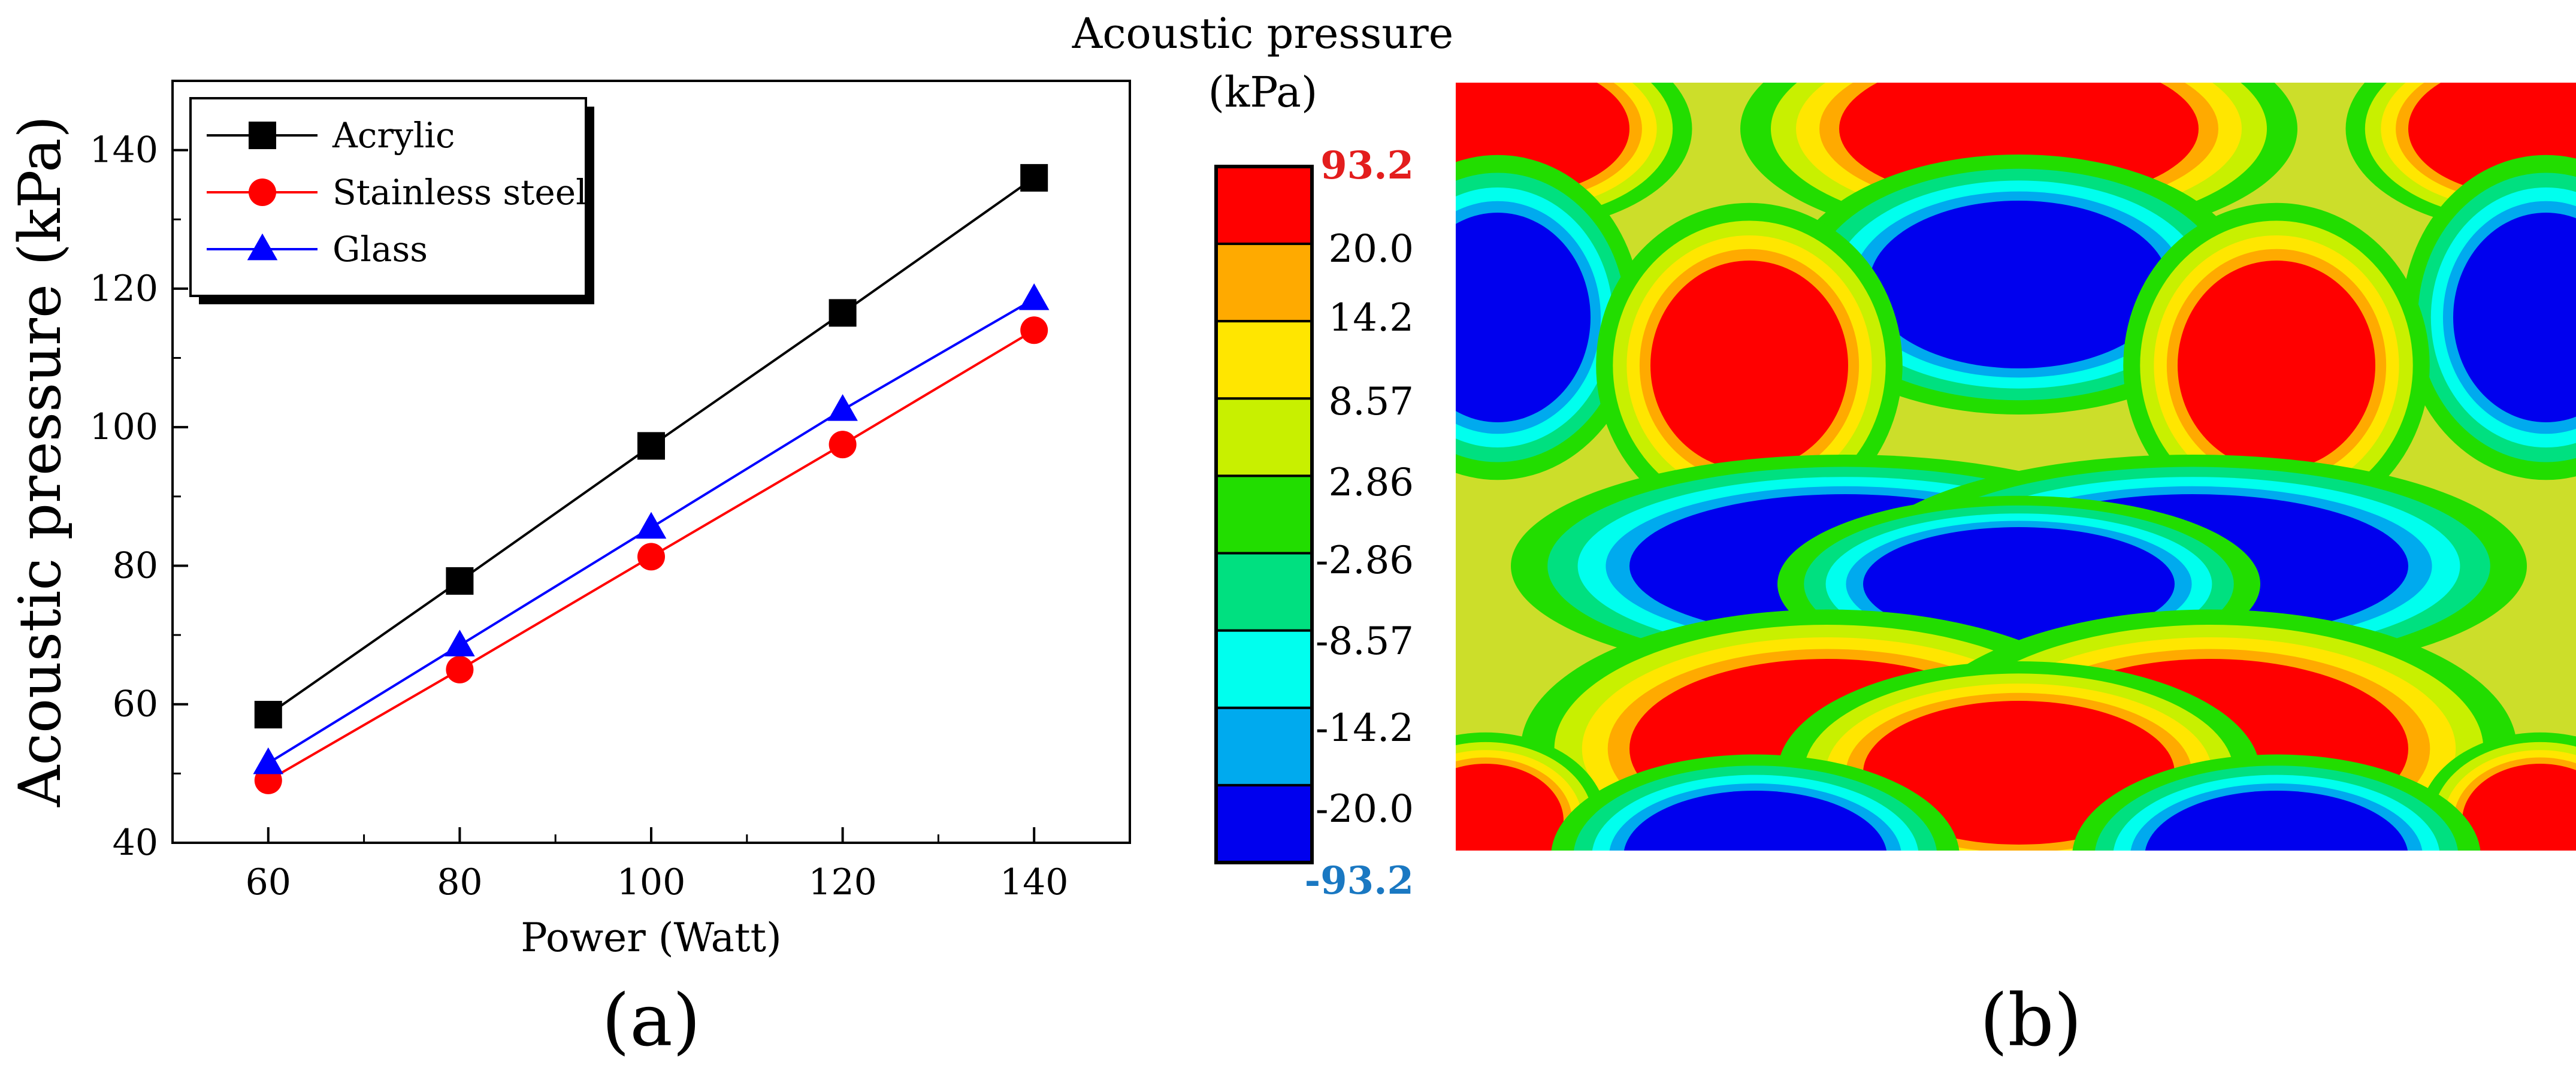 The image size is (2576, 1071). Describe the element at coordinates (1262, 33) in the screenshot. I see `colorbar-title-line1: Acoustic pressure` at that location.